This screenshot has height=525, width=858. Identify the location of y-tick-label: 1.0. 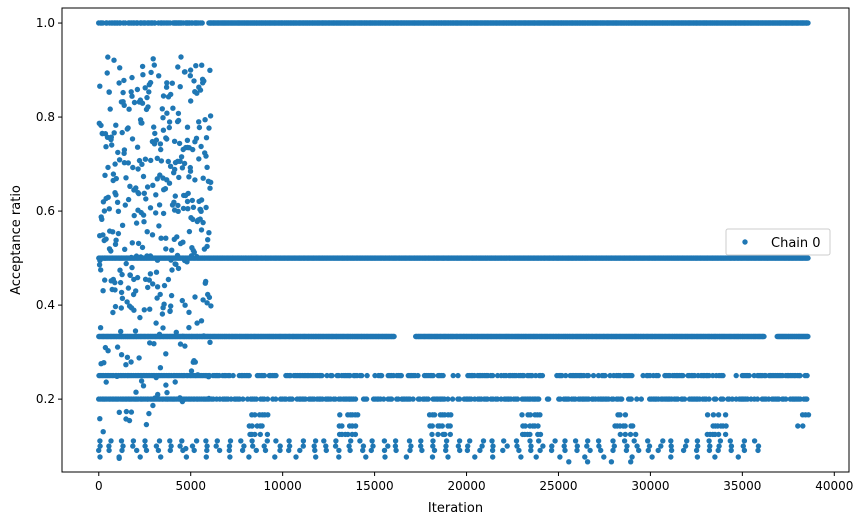
(45, 23).